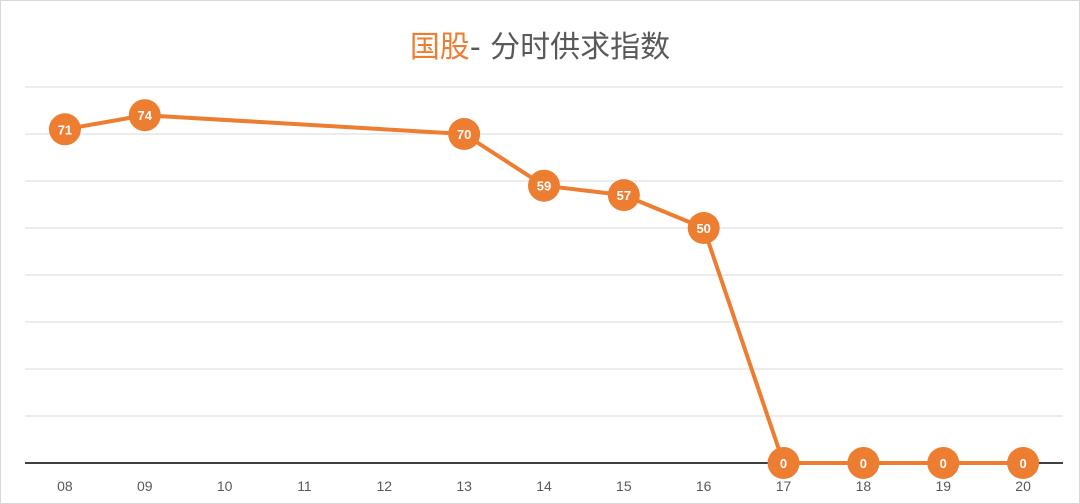 Image resolution: width=1080 pixels, height=504 pixels. What do you see at coordinates (864, 486) in the screenshot?
I see `x-tick-label: 18` at bounding box center [864, 486].